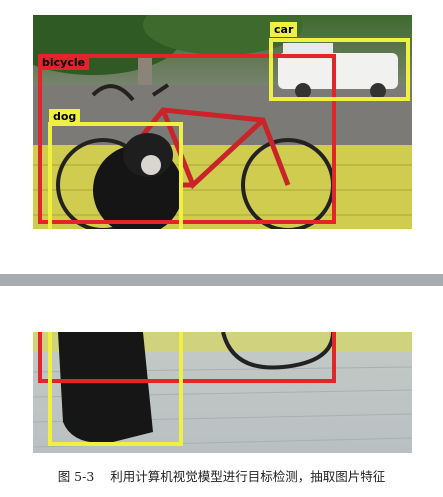 The height and width of the screenshot is (497, 443). I want to click on bicycle-bounding-box-bottom, so click(187, 357).